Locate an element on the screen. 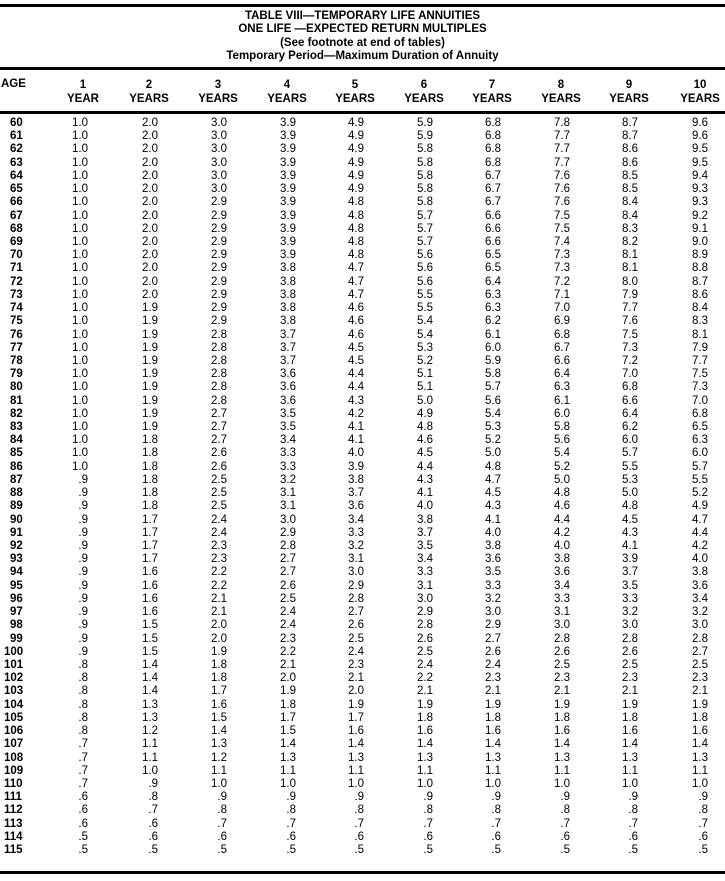  age-cell: 103 is located at coordinates (14, 691).